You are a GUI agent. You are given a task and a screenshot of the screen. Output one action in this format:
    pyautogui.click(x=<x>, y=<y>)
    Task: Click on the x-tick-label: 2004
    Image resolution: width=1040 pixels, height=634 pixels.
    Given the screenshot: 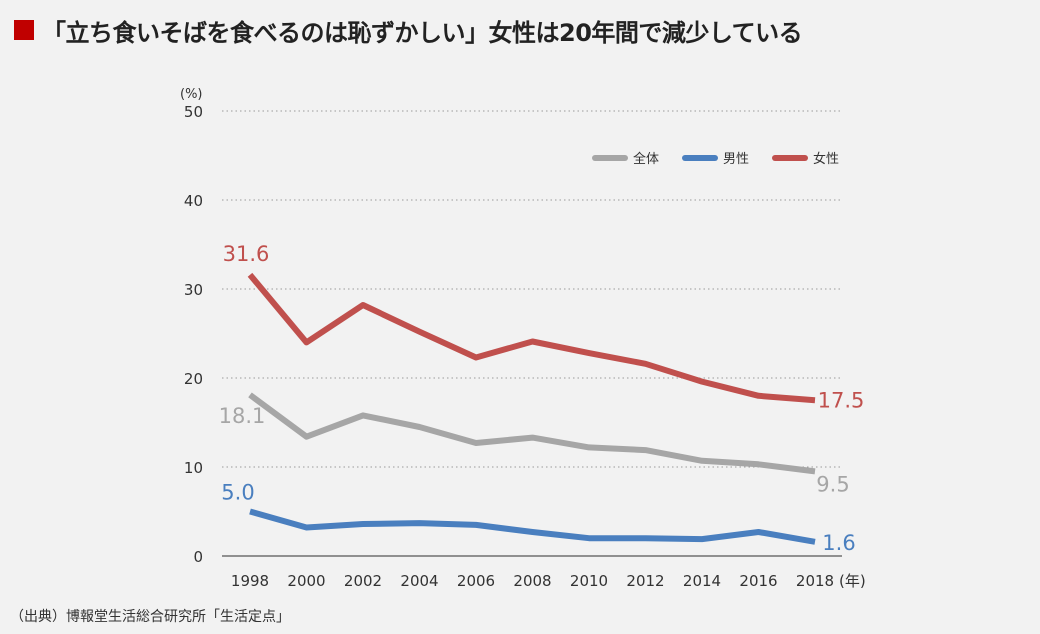 What is the action you would take?
    pyautogui.click(x=419, y=581)
    